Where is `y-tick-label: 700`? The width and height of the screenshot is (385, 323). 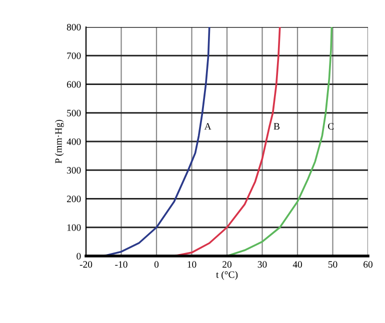
y-tick-label: 700 is located at coordinates (74, 56).